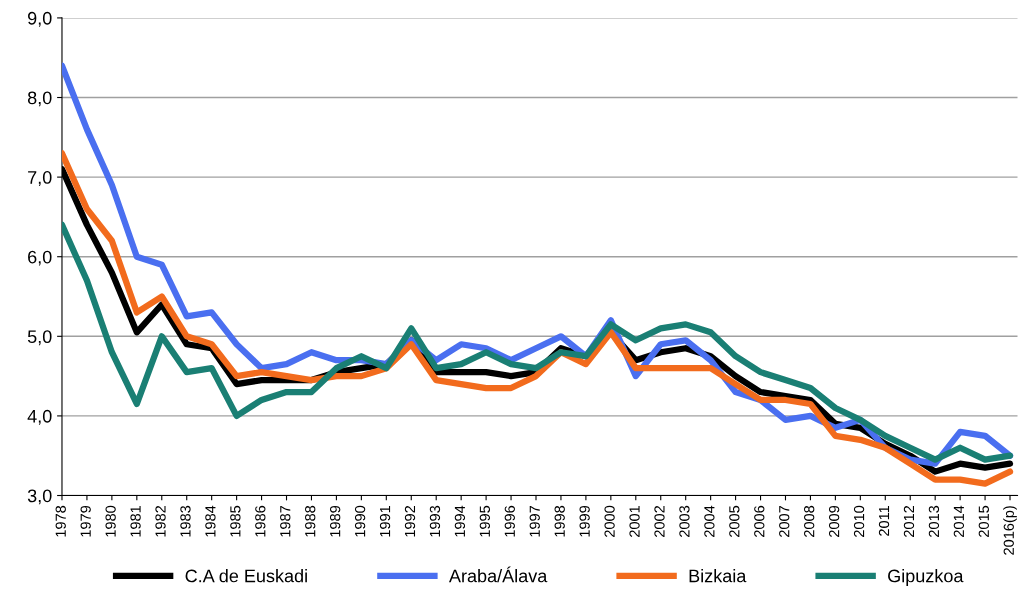 The width and height of the screenshot is (1033, 597). What do you see at coordinates (534, 521) in the screenshot?
I see `x-tick-label: 1997` at bounding box center [534, 521].